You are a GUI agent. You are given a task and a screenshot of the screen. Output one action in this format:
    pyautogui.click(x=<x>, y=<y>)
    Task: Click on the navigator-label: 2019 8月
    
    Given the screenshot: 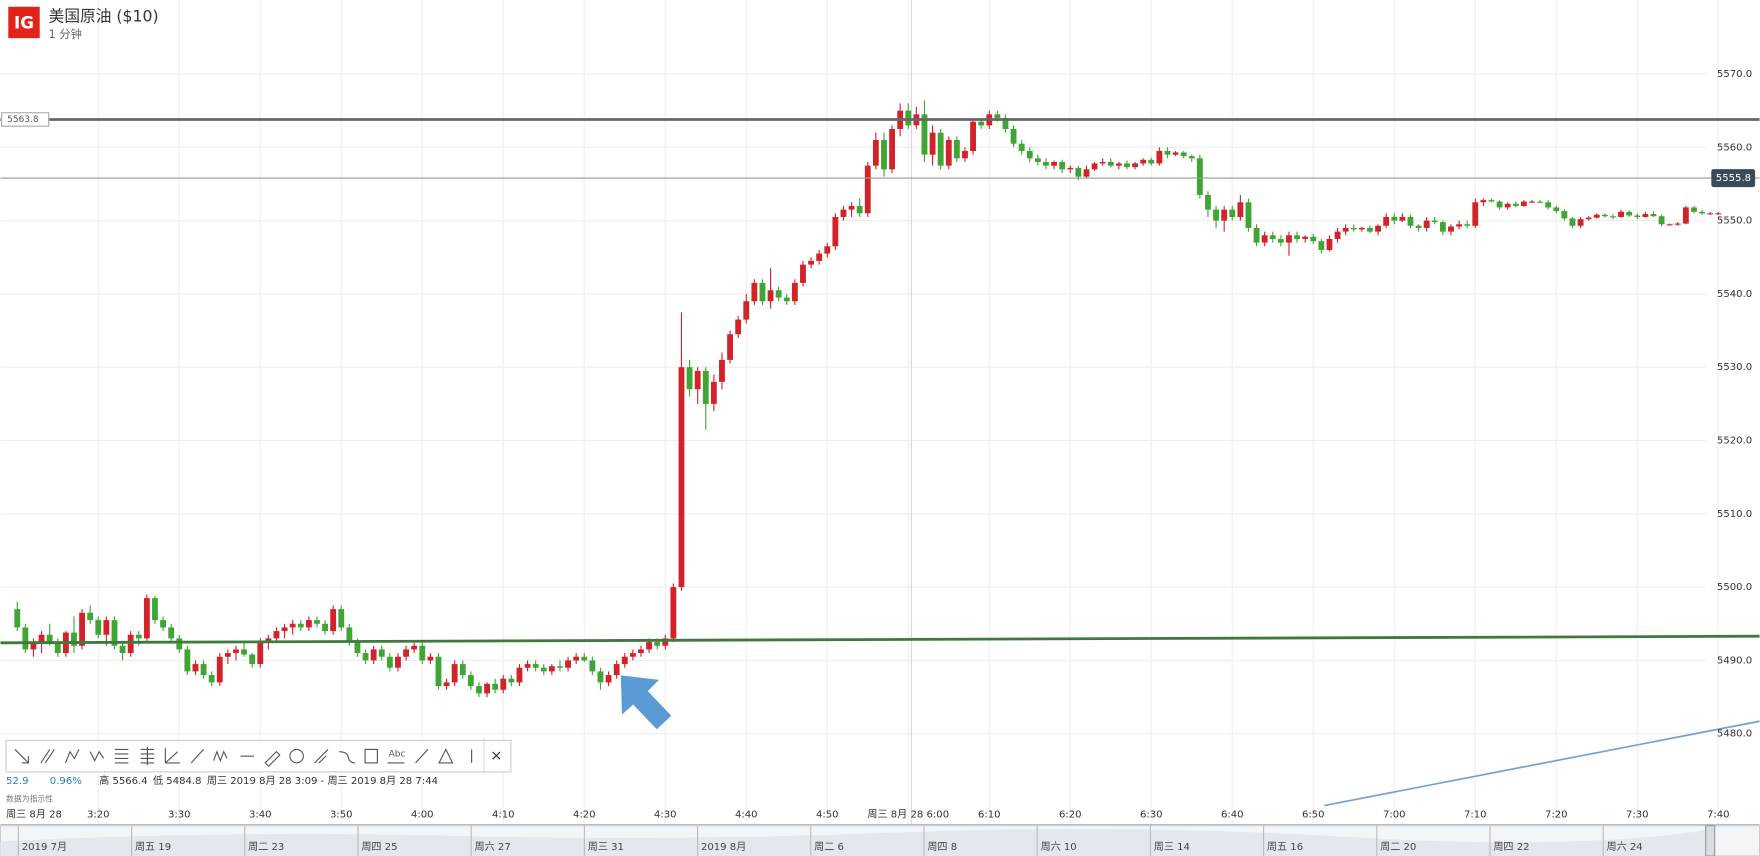 What is the action you would take?
    pyautogui.click(x=723, y=847)
    